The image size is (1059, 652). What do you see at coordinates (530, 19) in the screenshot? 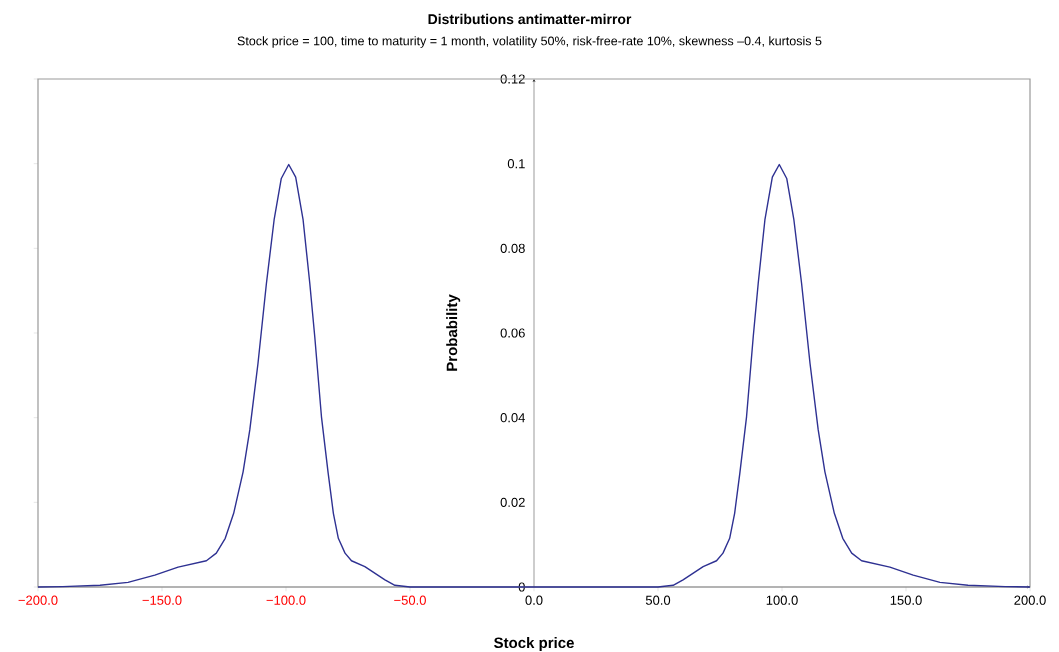
I see `chart-title: Distributions antimatter-mirror` at bounding box center [530, 19].